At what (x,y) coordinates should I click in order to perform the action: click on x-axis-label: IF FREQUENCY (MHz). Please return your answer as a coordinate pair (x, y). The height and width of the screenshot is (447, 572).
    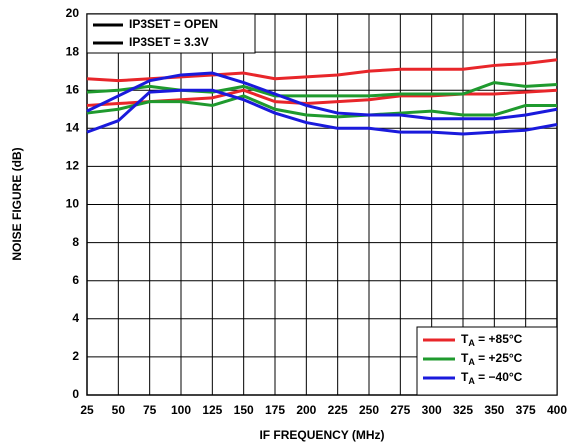
    Looking at the image, I should click on (321, 435).